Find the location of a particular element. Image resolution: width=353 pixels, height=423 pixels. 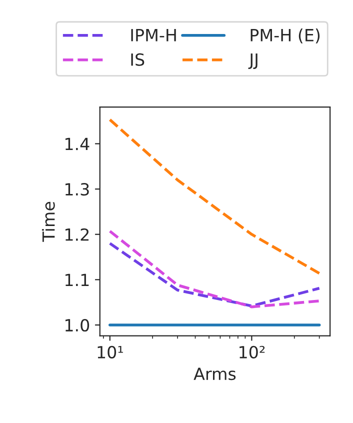

x-tick-label: 10² is located at coordinates (252, 352).